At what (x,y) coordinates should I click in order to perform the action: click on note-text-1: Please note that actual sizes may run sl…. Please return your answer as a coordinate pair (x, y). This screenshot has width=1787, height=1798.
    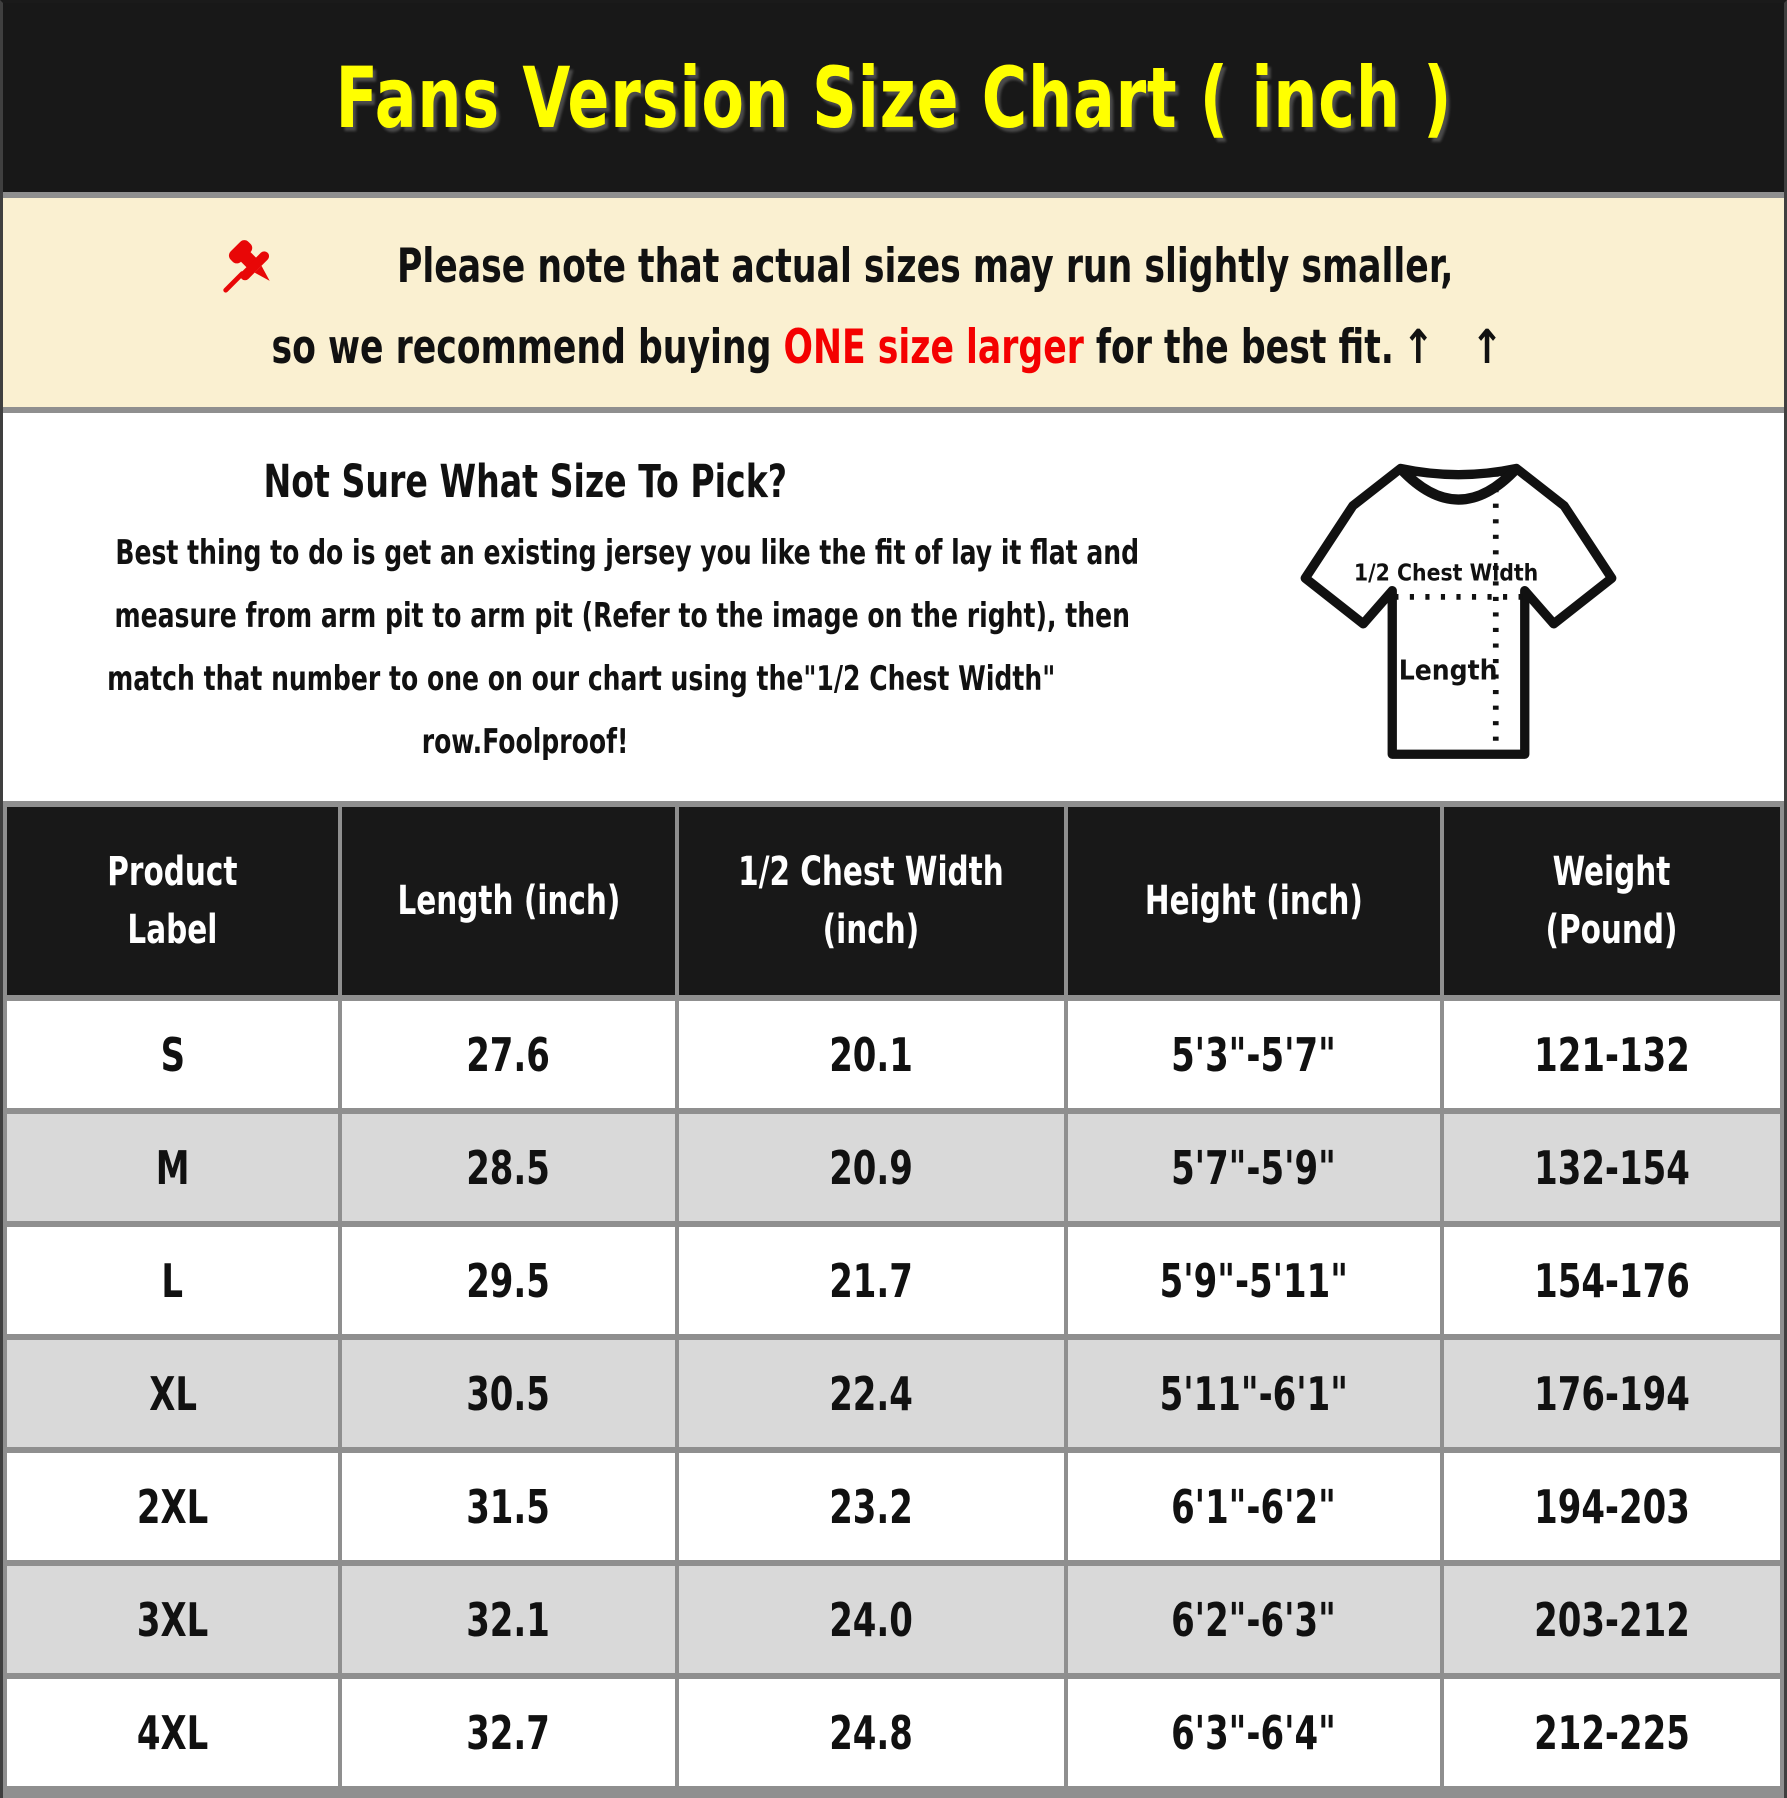
    Looking at the image, I should click on (925, 266).